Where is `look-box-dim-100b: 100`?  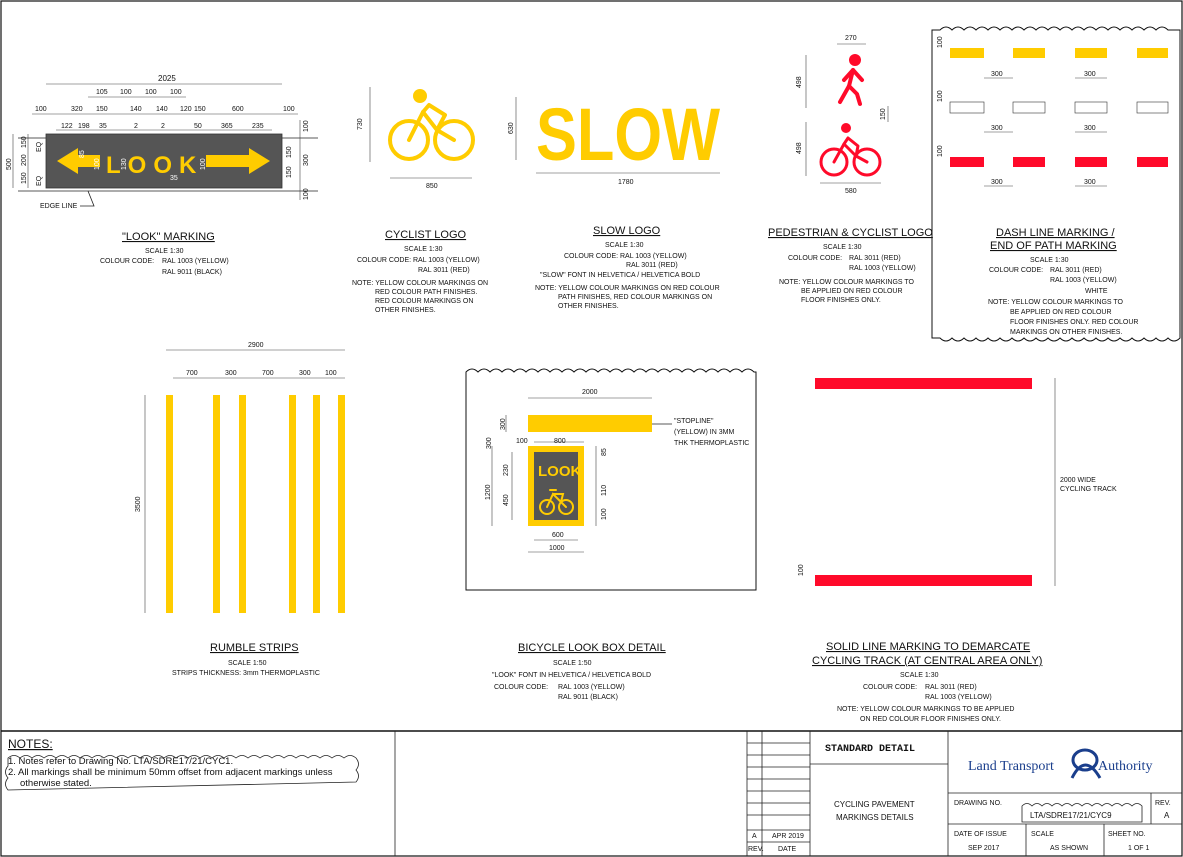 look-box-dim-100b: 100 is located at coordinates (604, 514).